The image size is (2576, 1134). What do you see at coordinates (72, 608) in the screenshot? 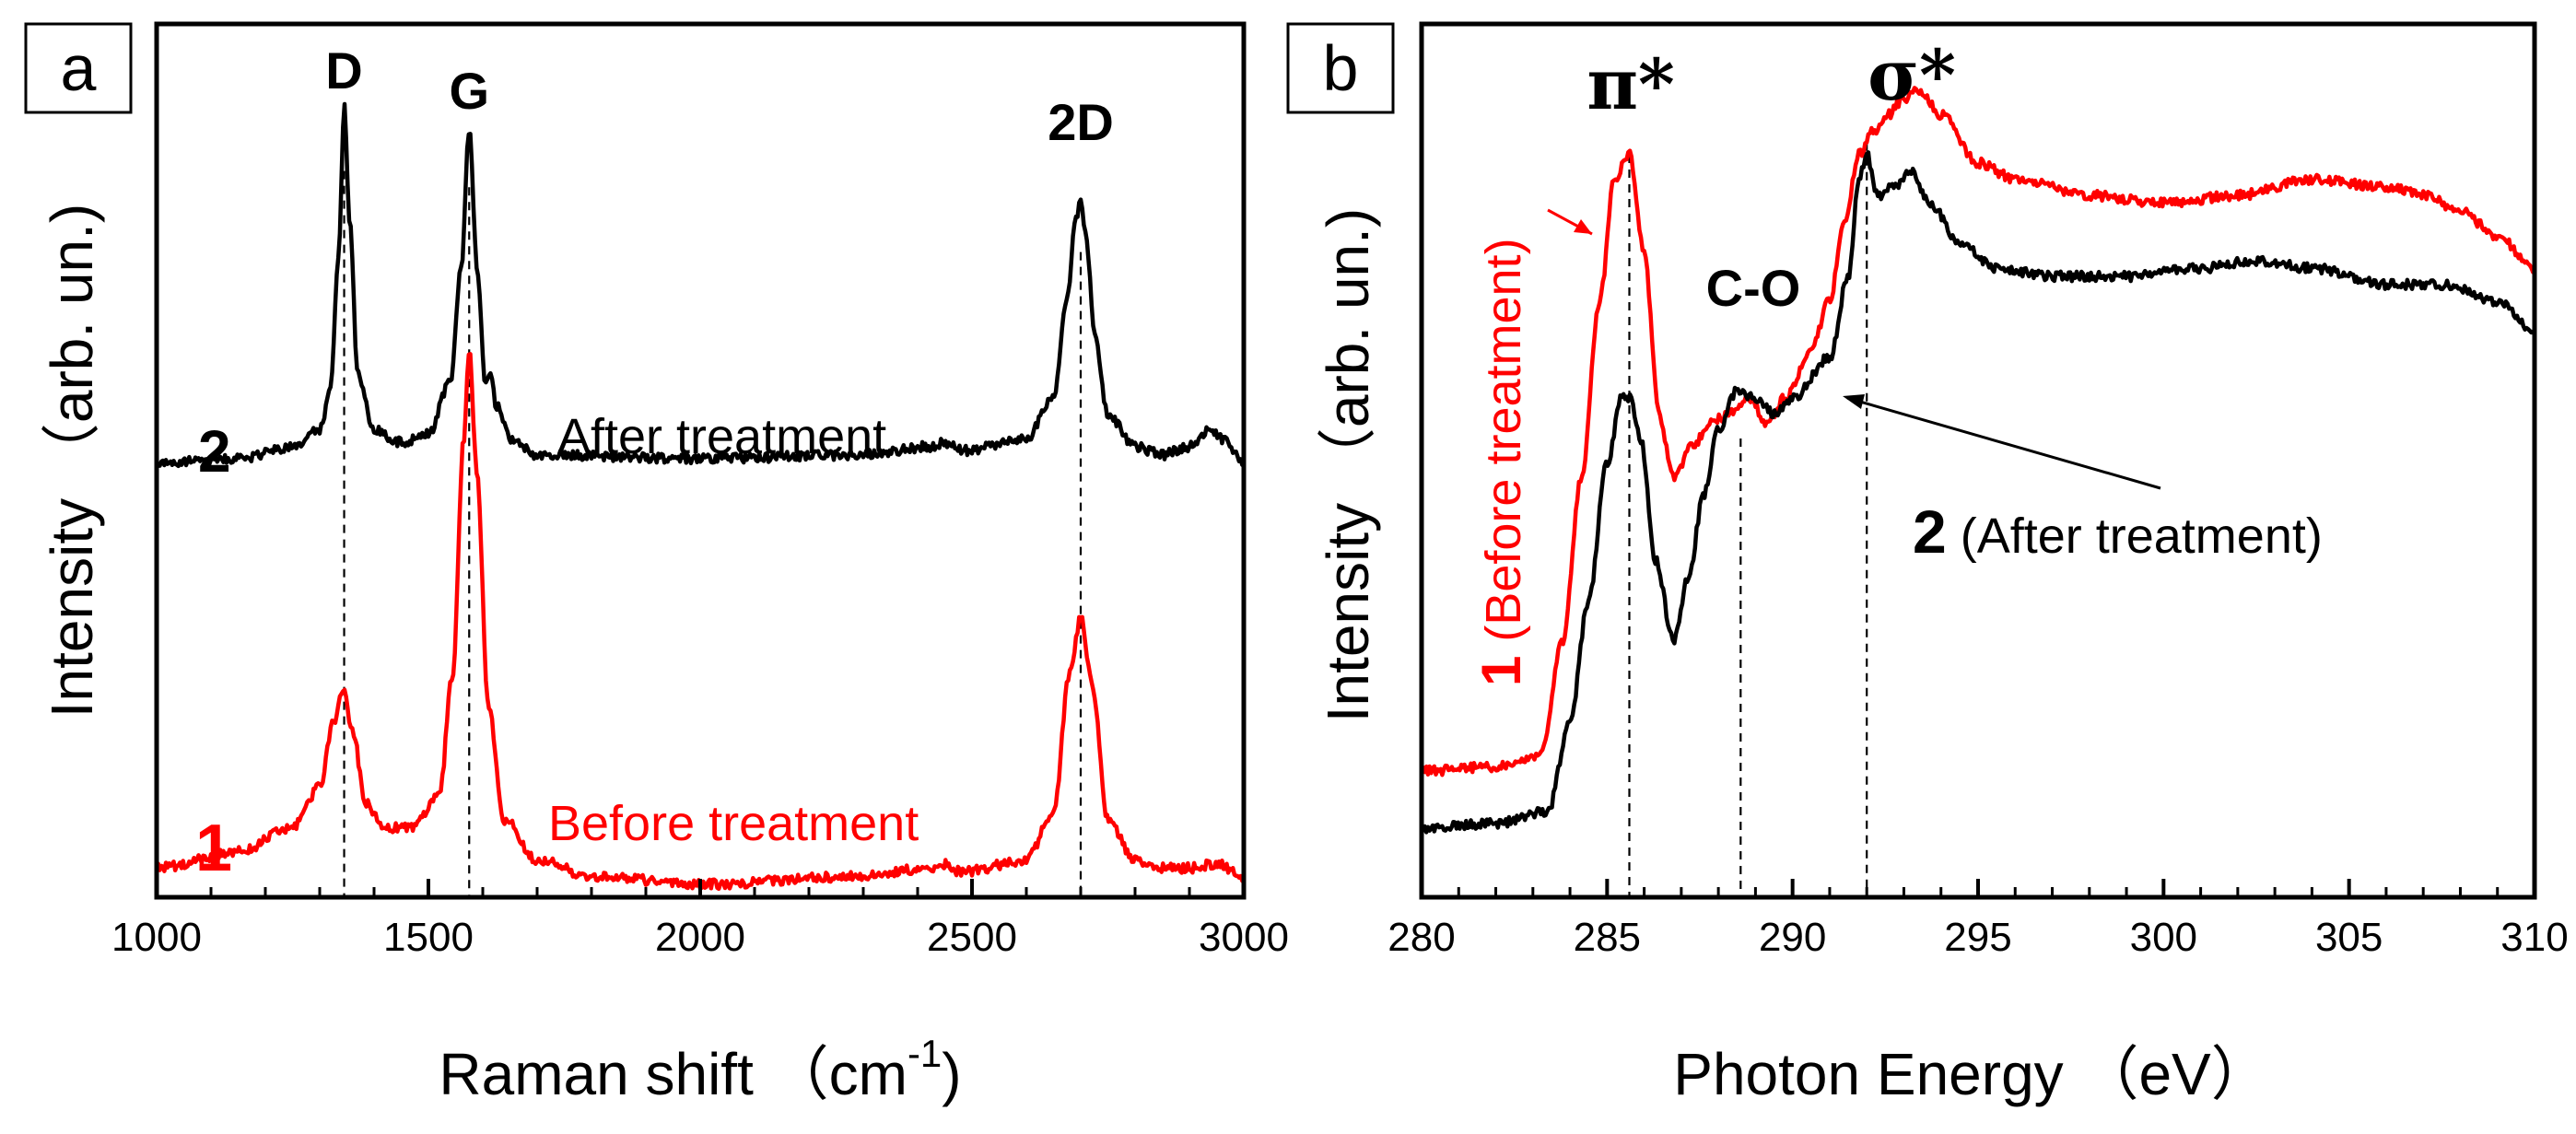
I see `panel-a-y-title-main: Intensity` at bounding box center [72, 608].